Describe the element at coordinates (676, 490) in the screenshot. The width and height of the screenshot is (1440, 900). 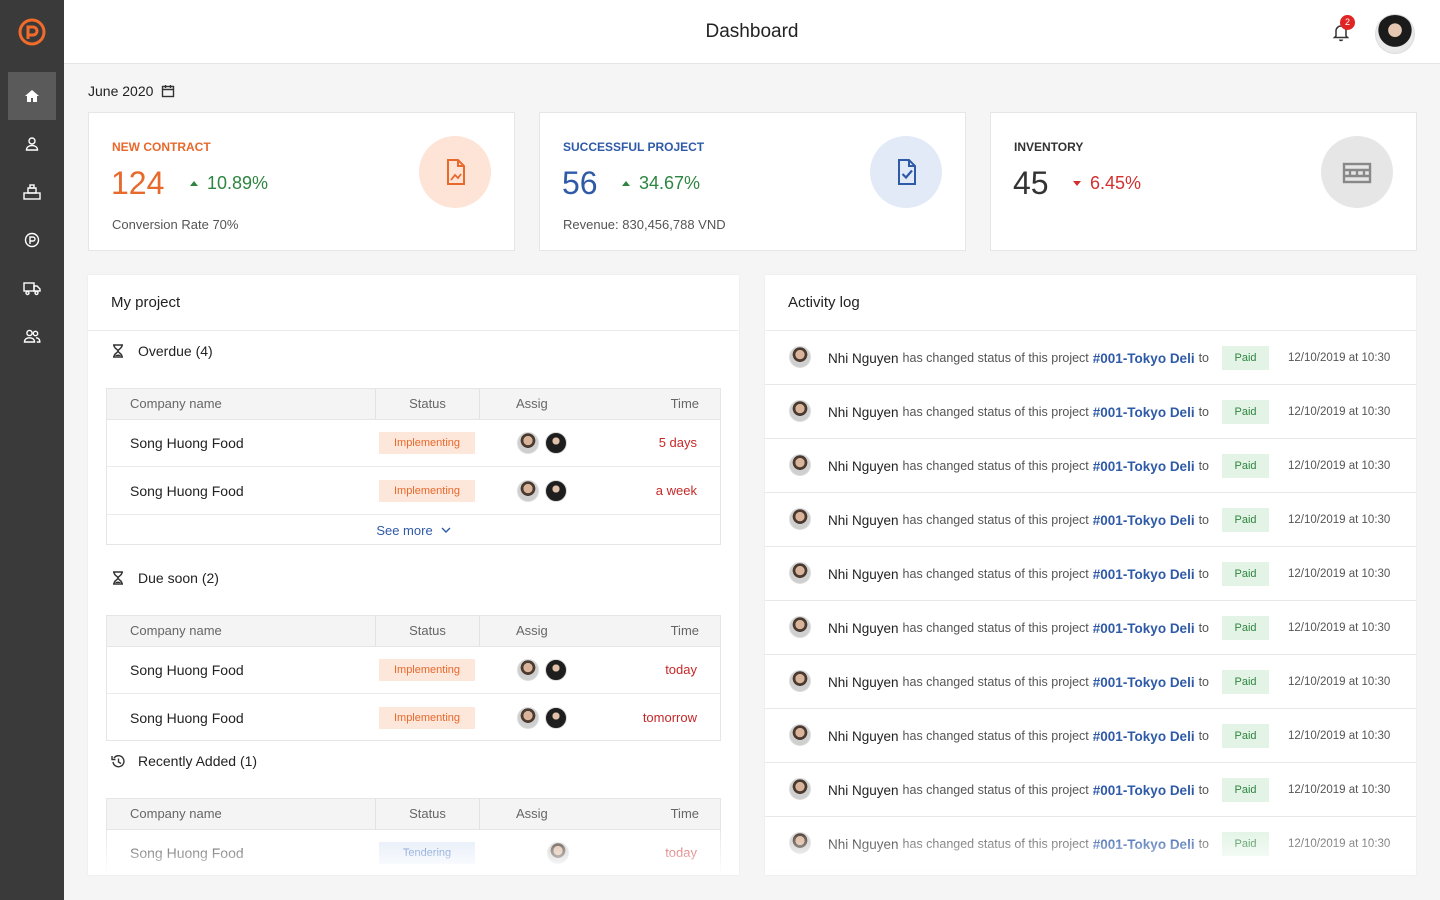
I see `time-left: a week` at that location.